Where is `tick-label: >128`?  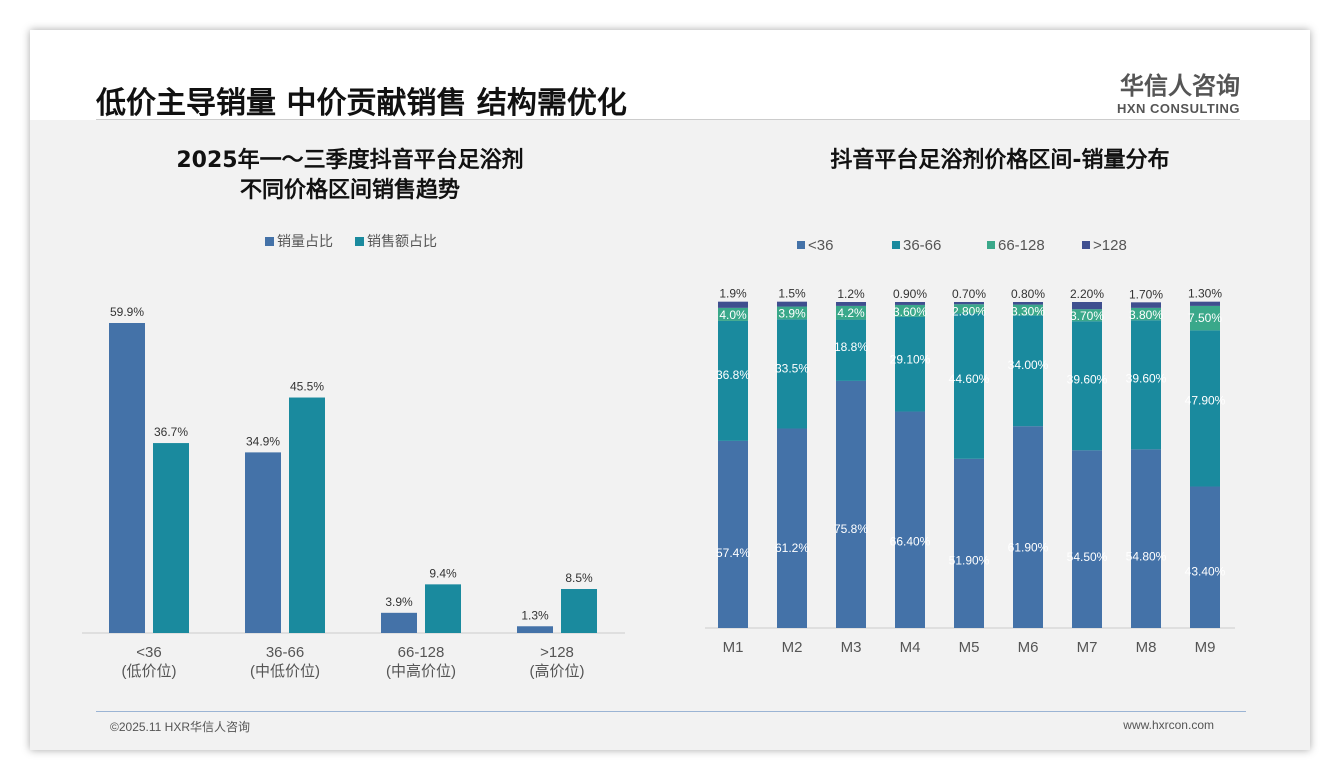
tick-label: >128 is located at coordinates (557, 652).